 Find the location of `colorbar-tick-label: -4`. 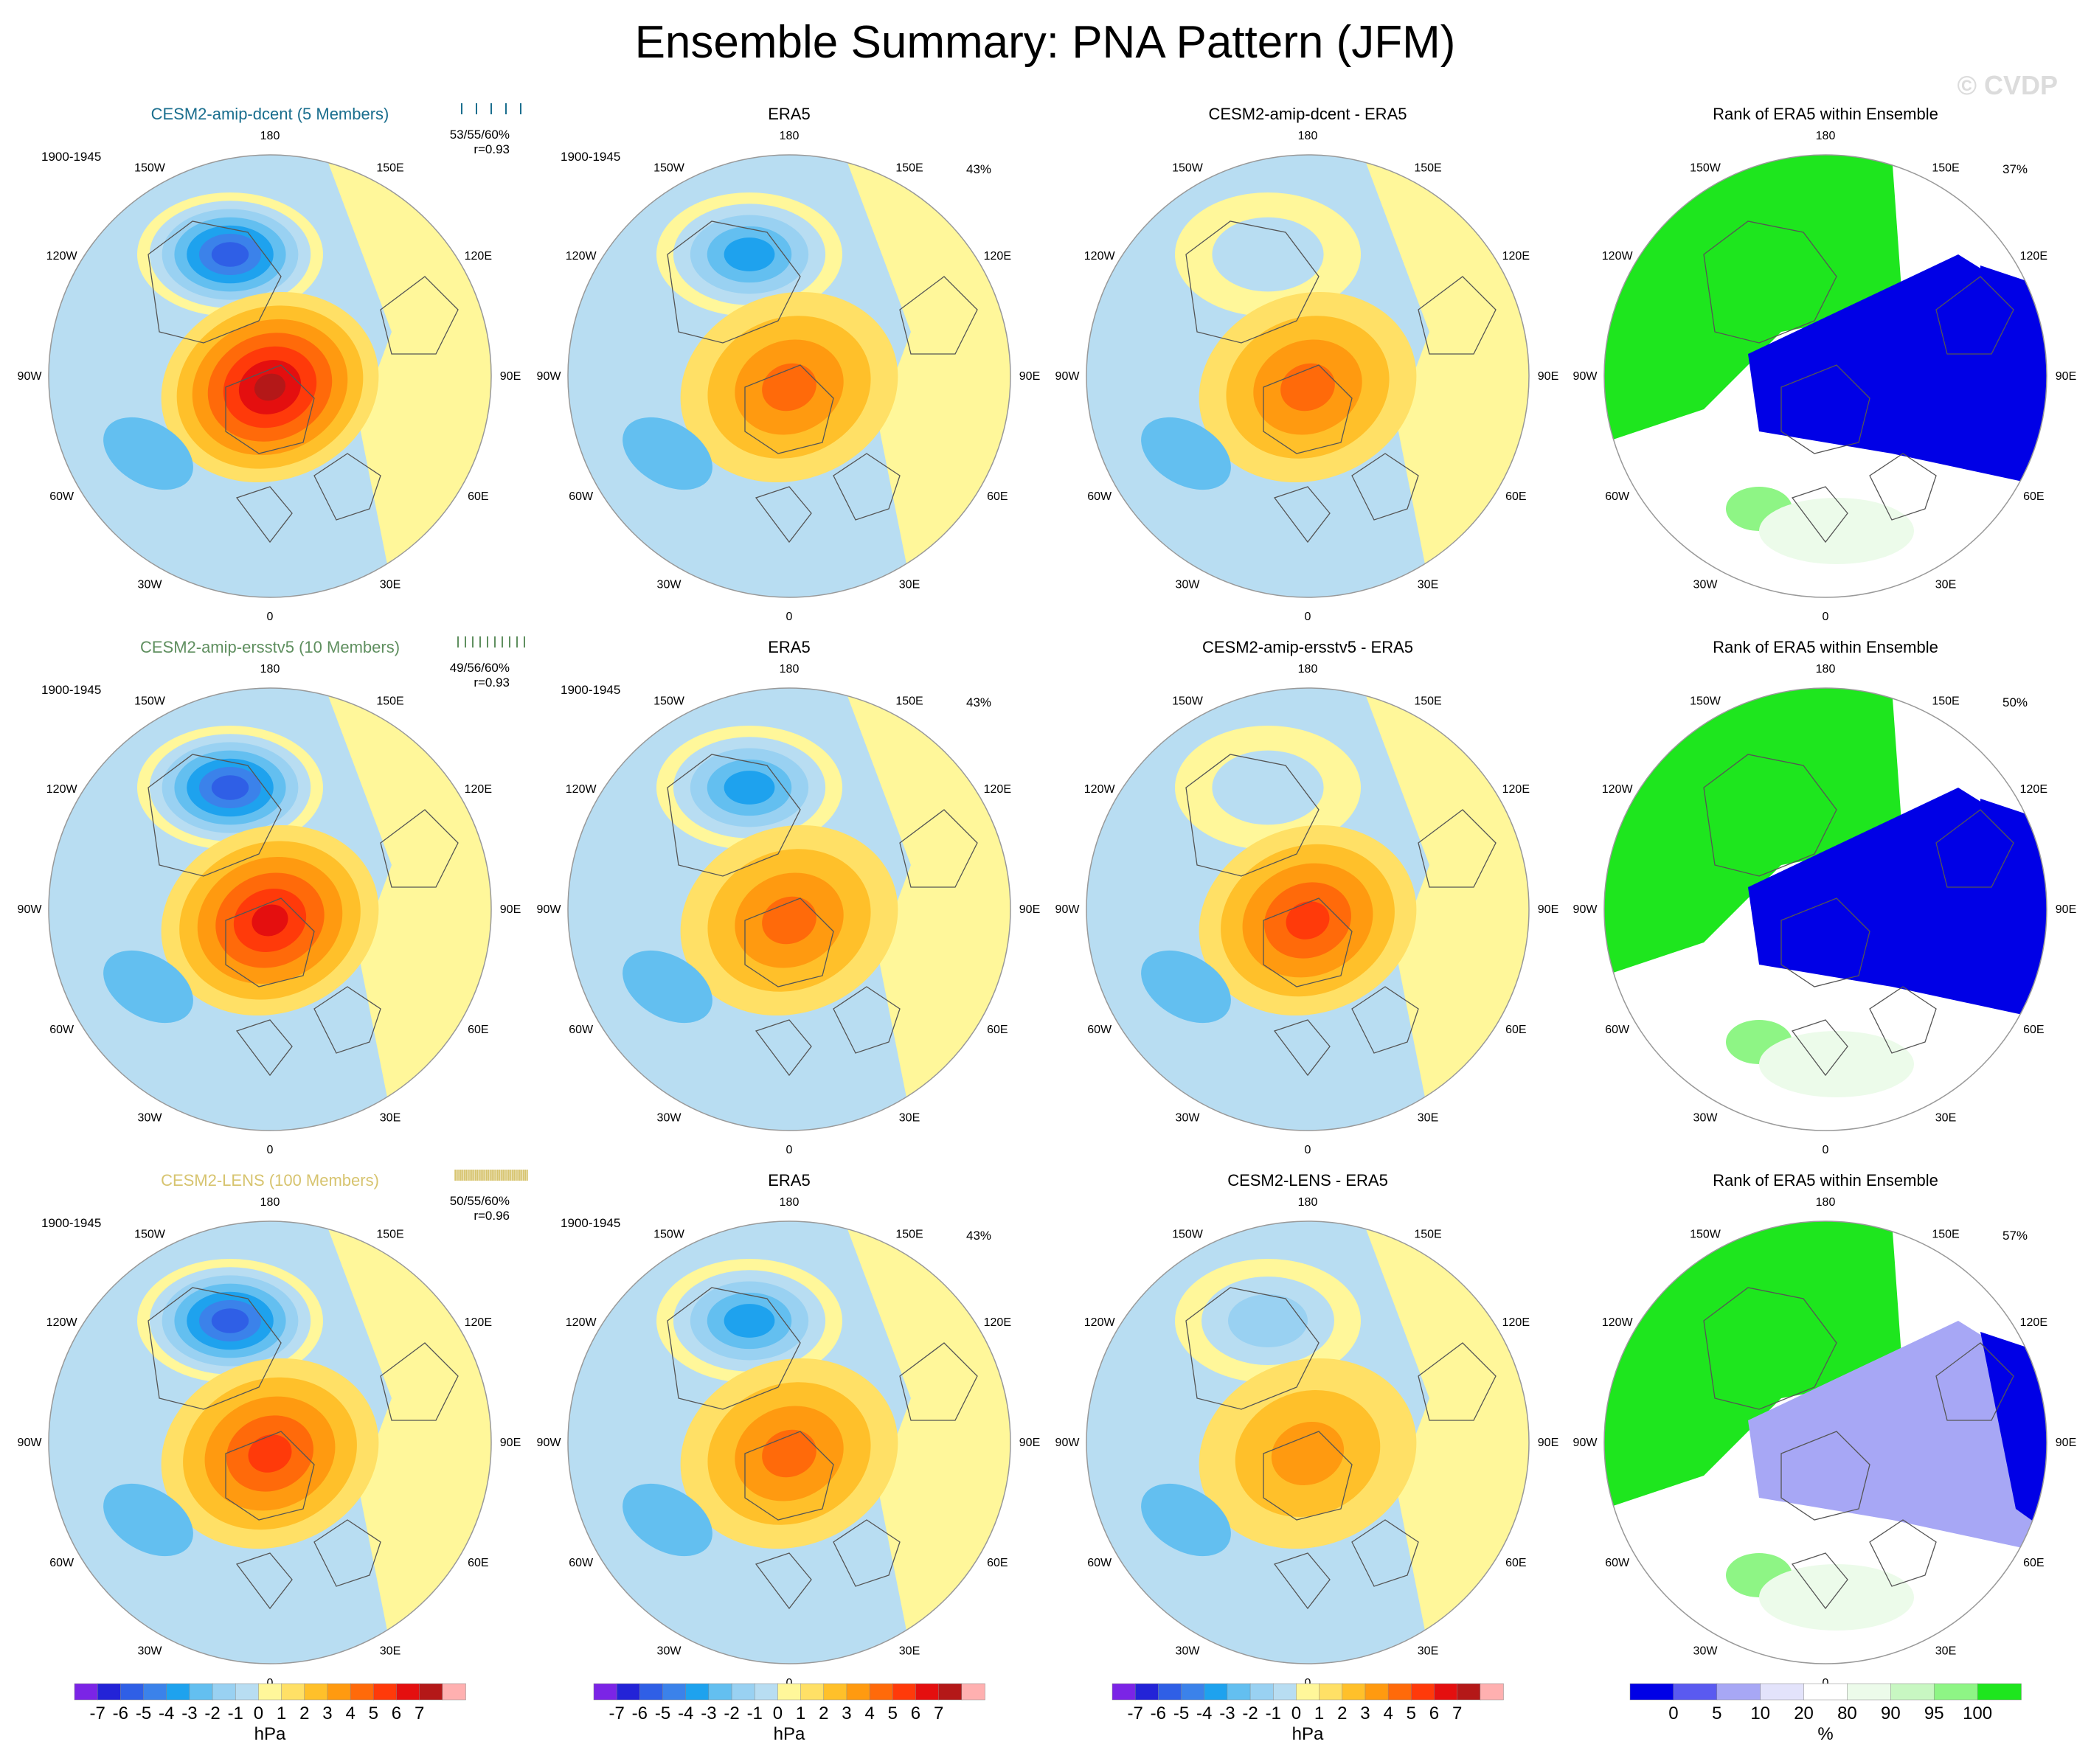

colorbar-tick-label: -4 is located at coordinates (1204, 1714).